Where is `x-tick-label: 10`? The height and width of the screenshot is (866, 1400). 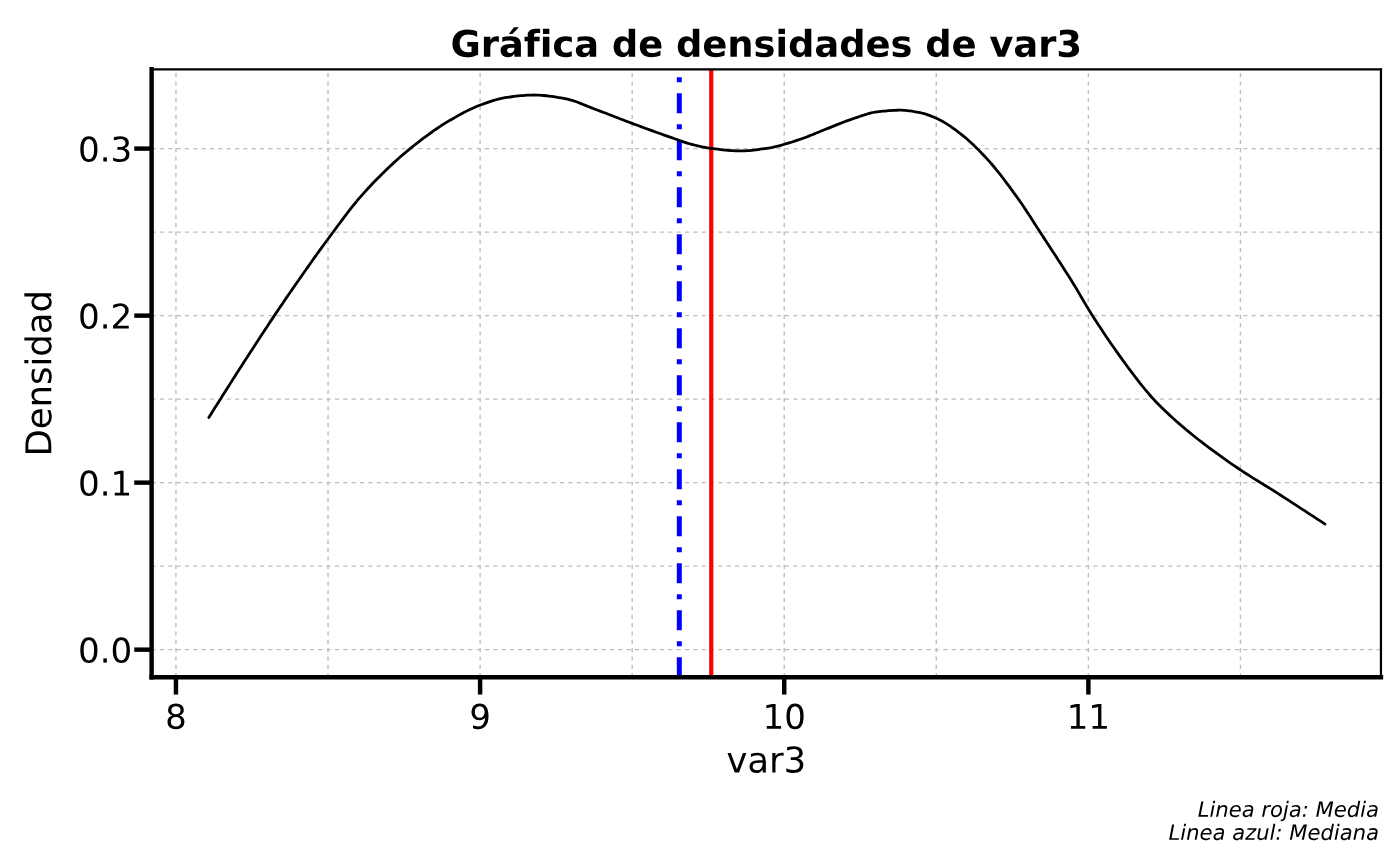 x-tick-label: 10 is located at coordinates (785, 716).